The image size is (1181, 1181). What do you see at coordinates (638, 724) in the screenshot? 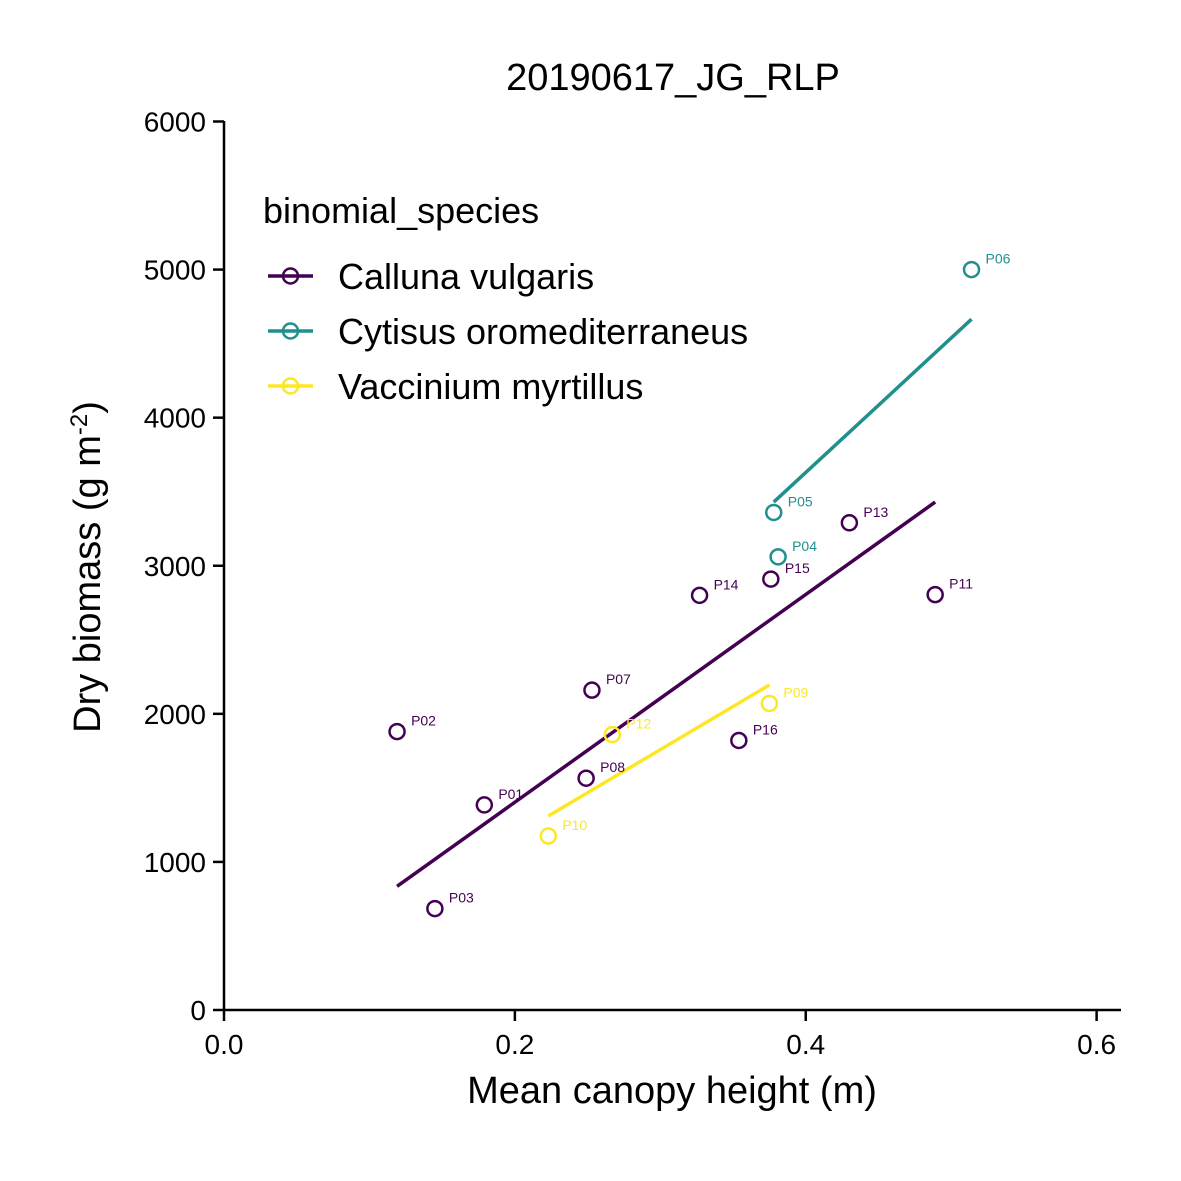
I see `point-label: P12` at bounding box center [638, 724].